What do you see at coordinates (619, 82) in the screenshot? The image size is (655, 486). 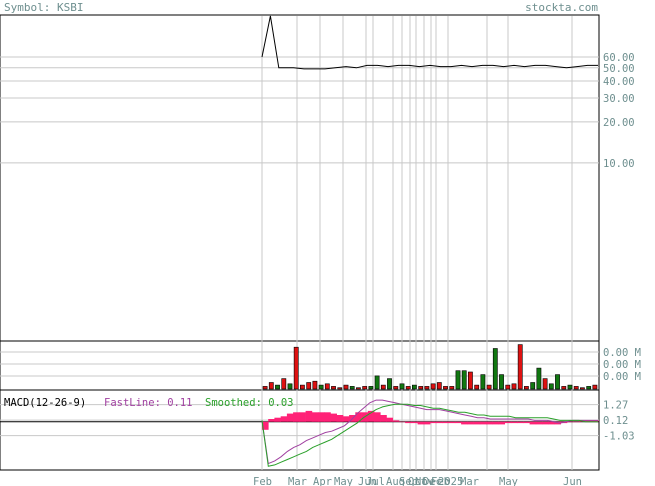 I see `price-tick-label: 40.00` at bounding box center [619, 82].